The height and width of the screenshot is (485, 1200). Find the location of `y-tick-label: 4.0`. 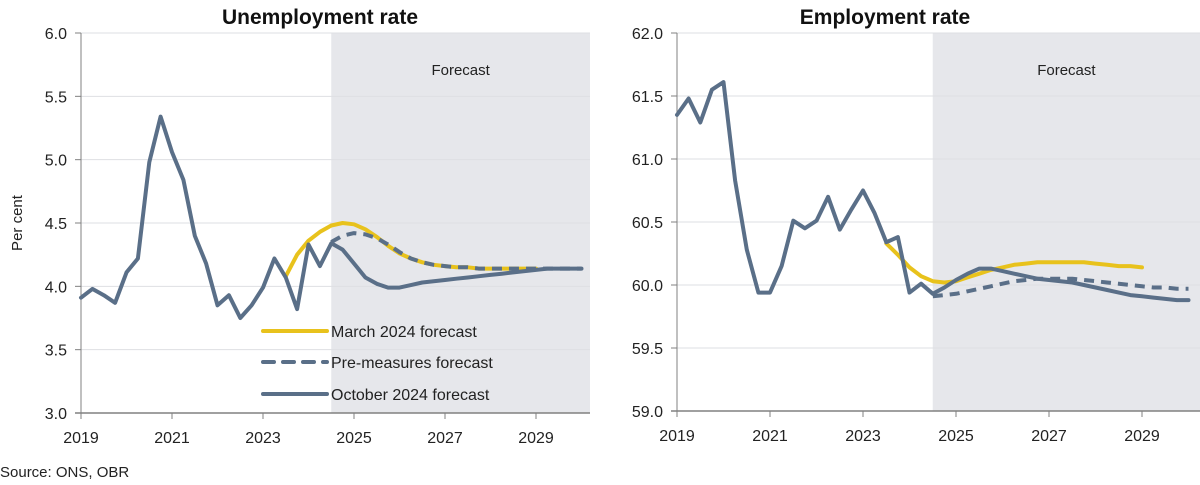

y-tick-label: 4.0 is located at coordinates (56, 287).